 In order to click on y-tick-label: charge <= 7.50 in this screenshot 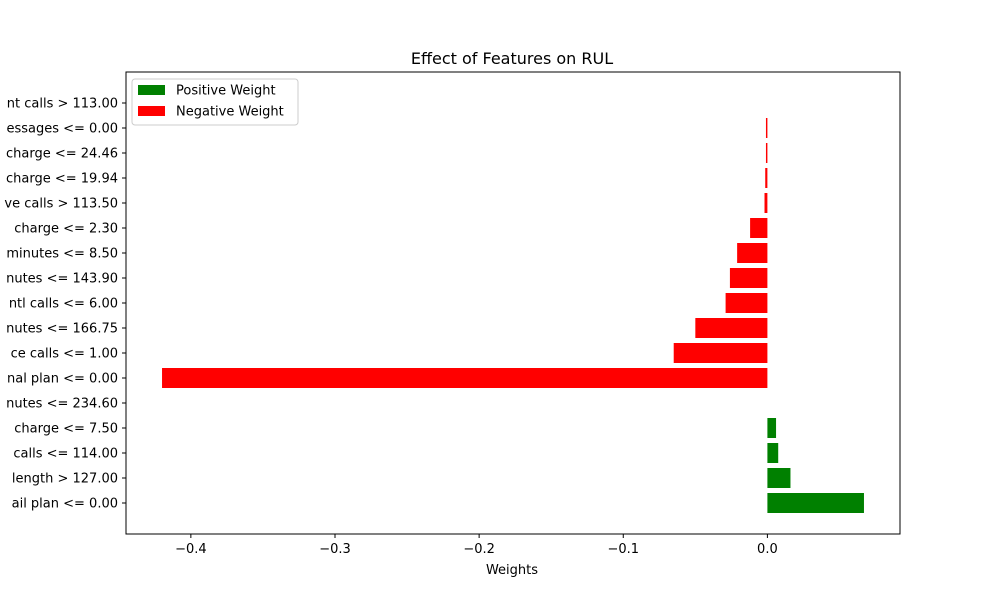, I will do `click(64, 429)`.